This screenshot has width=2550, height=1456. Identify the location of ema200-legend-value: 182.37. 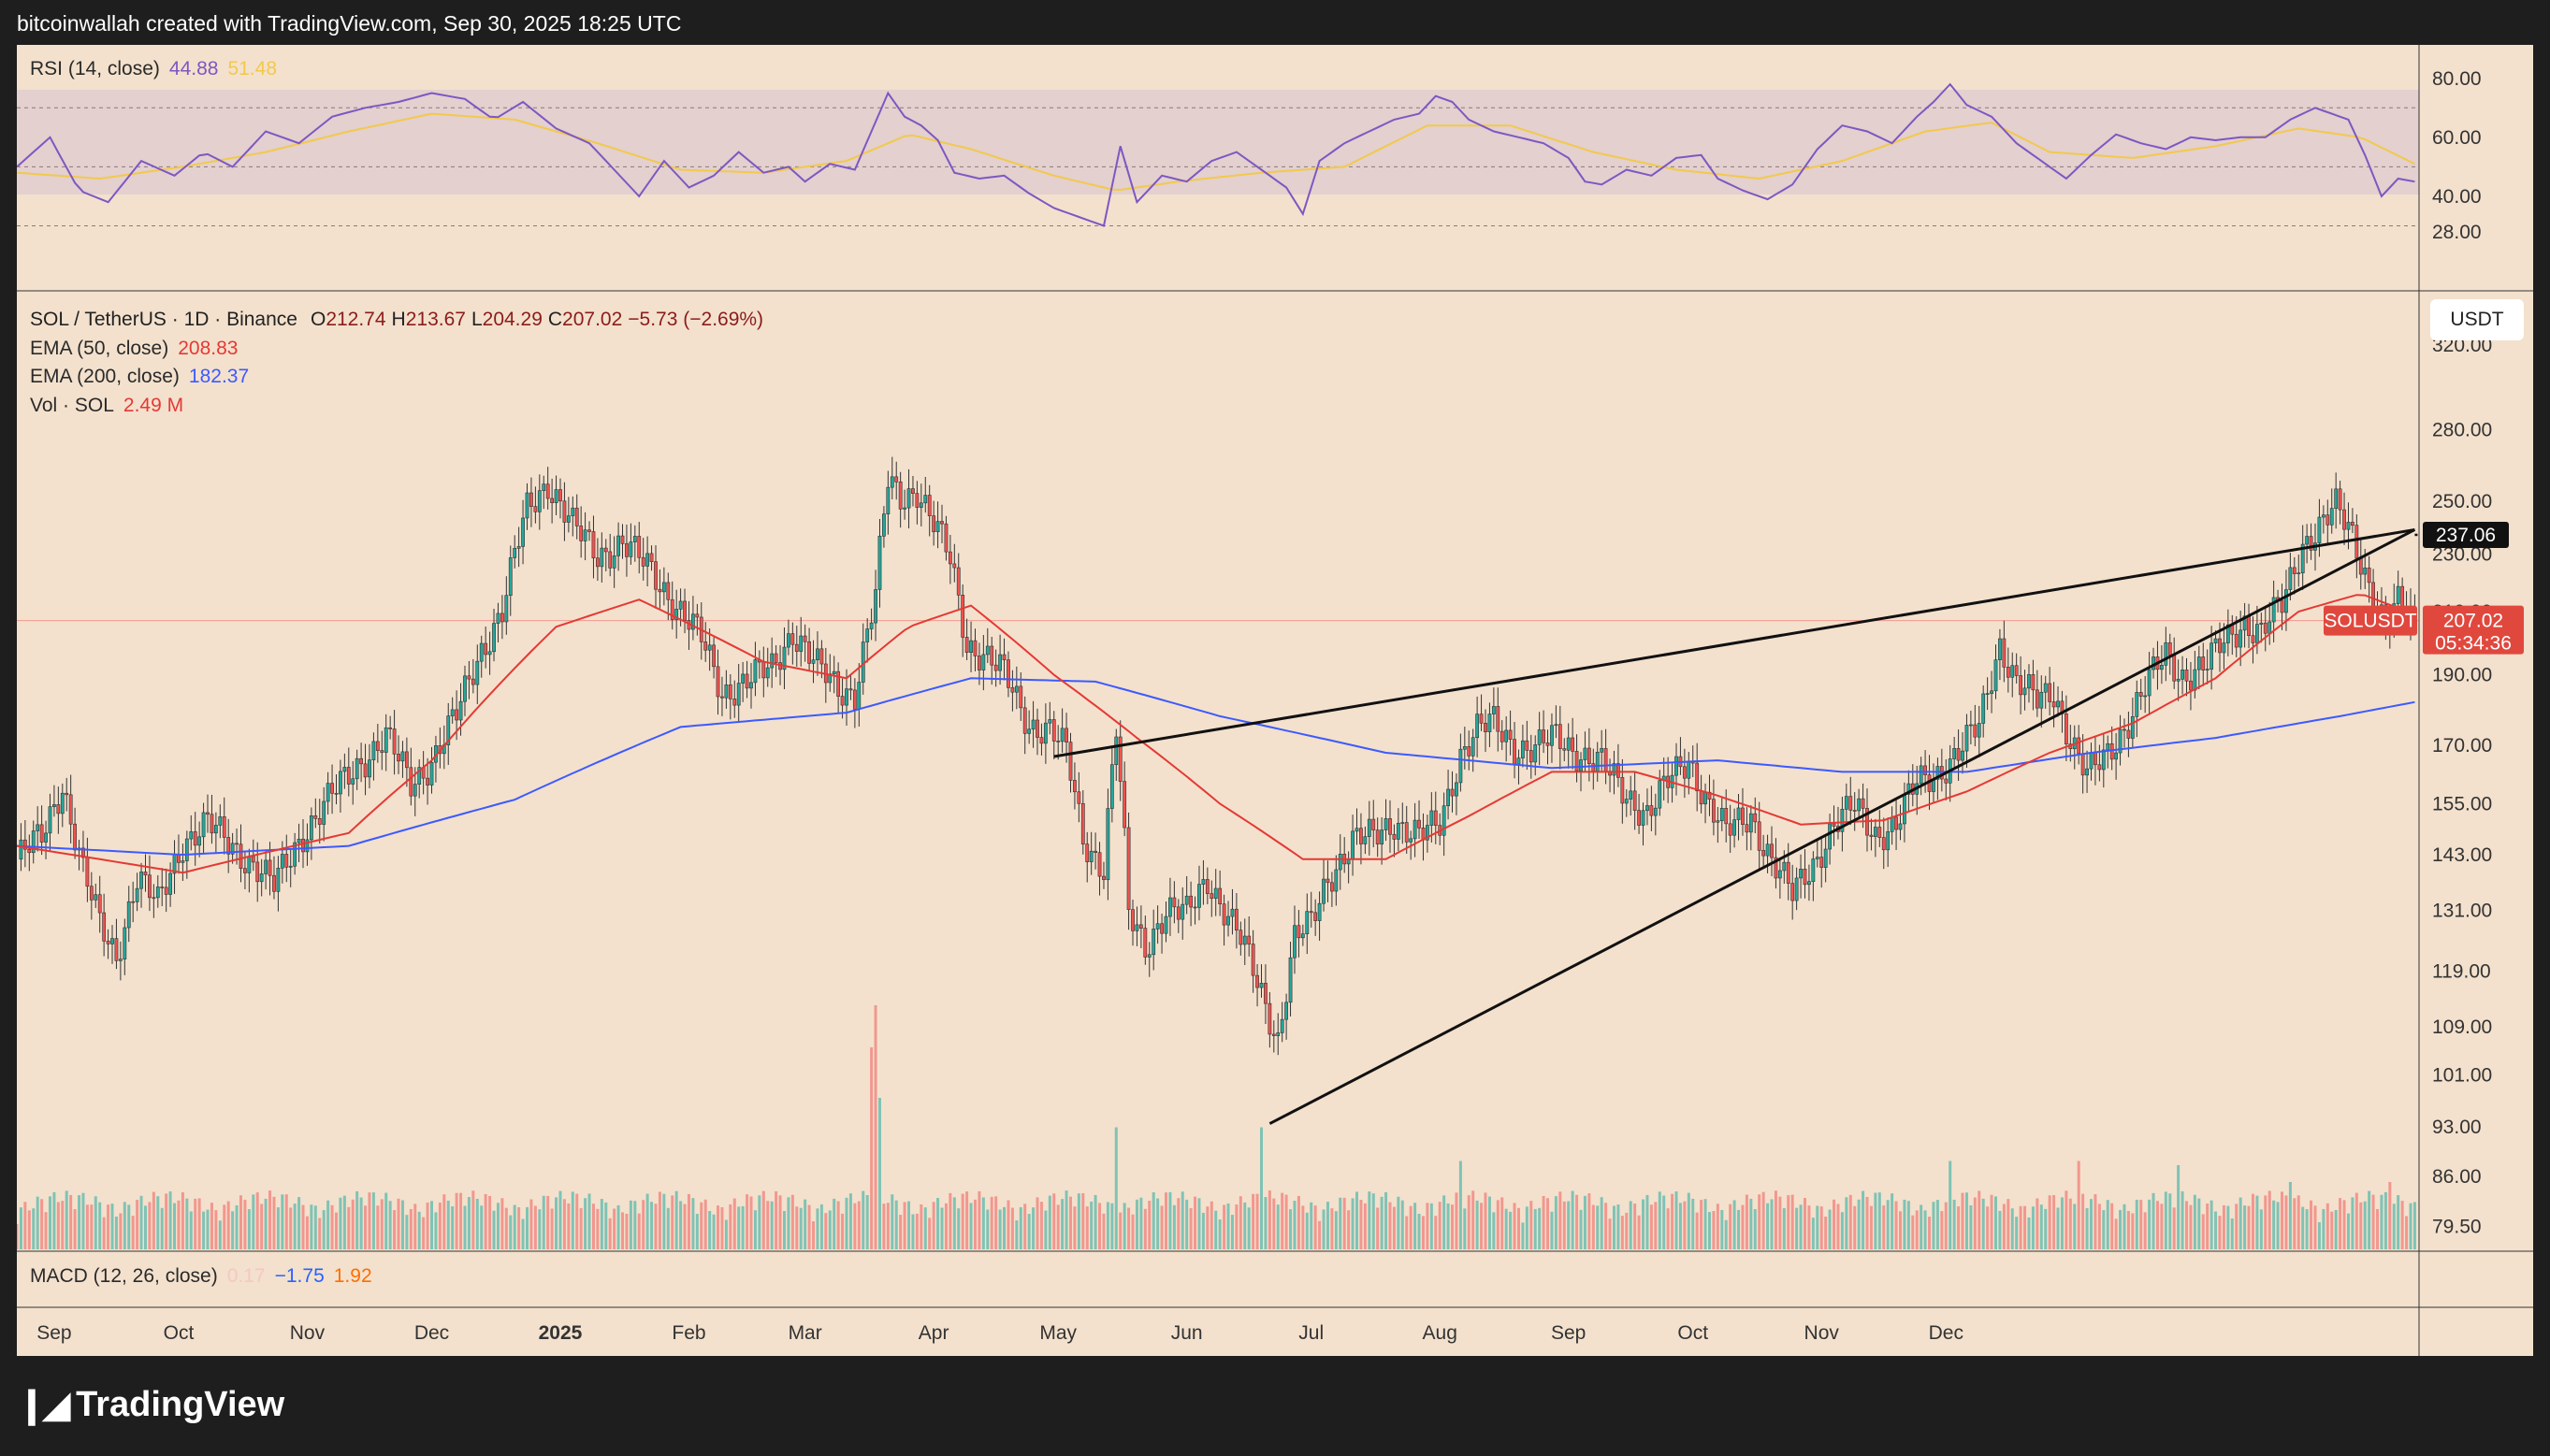
(219, 376).